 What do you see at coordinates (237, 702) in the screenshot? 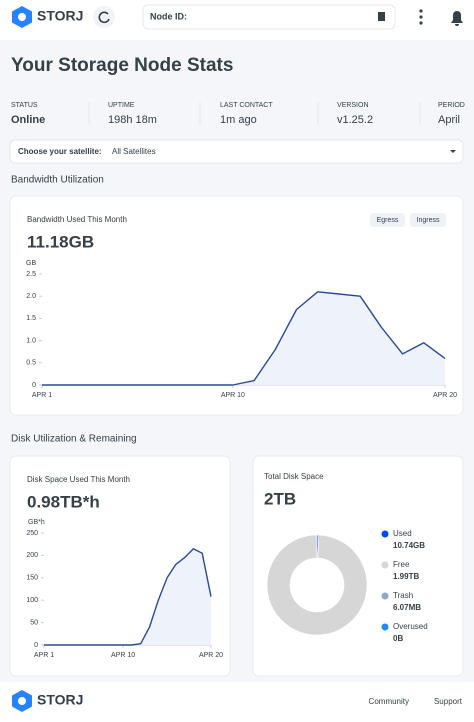
I see `footer` at bounding box center [237, 702].